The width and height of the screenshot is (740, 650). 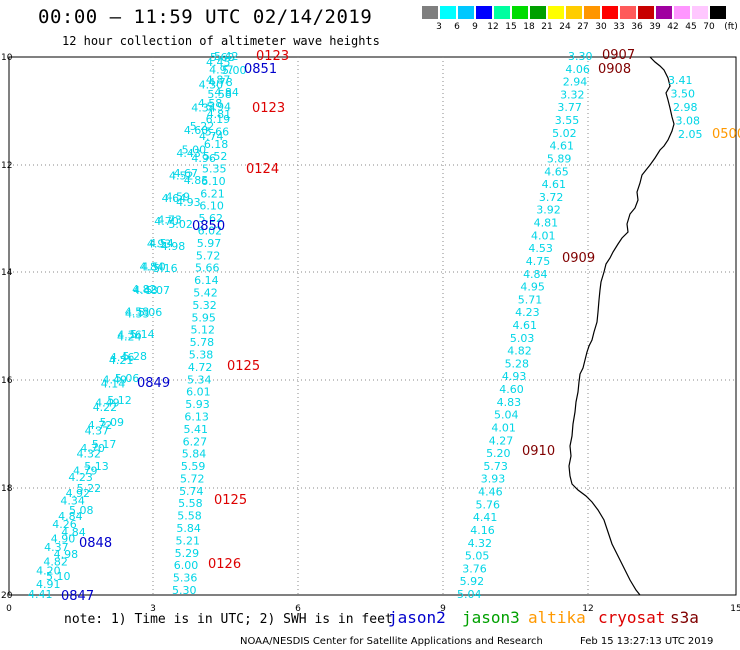 I want to click on swh-value: 4.85, so click(x=196, y=180).